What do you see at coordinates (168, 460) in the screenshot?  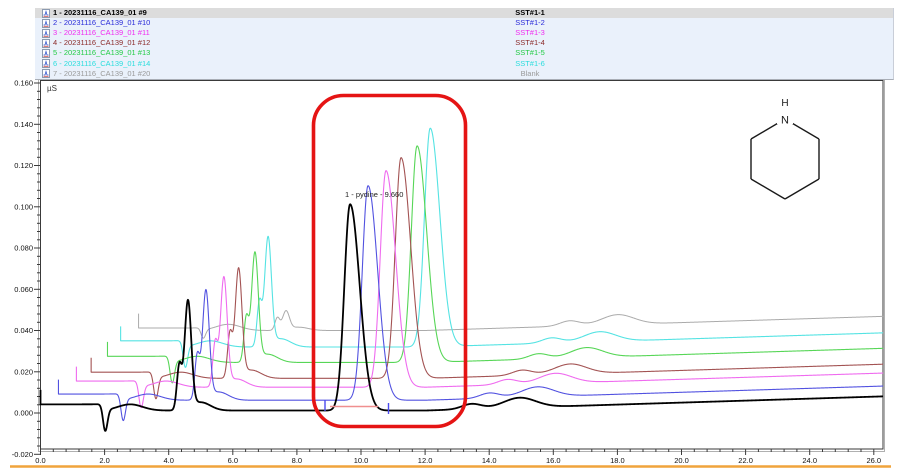 I see `x-tick-label: 4.0` at bounding box center [168, 460].